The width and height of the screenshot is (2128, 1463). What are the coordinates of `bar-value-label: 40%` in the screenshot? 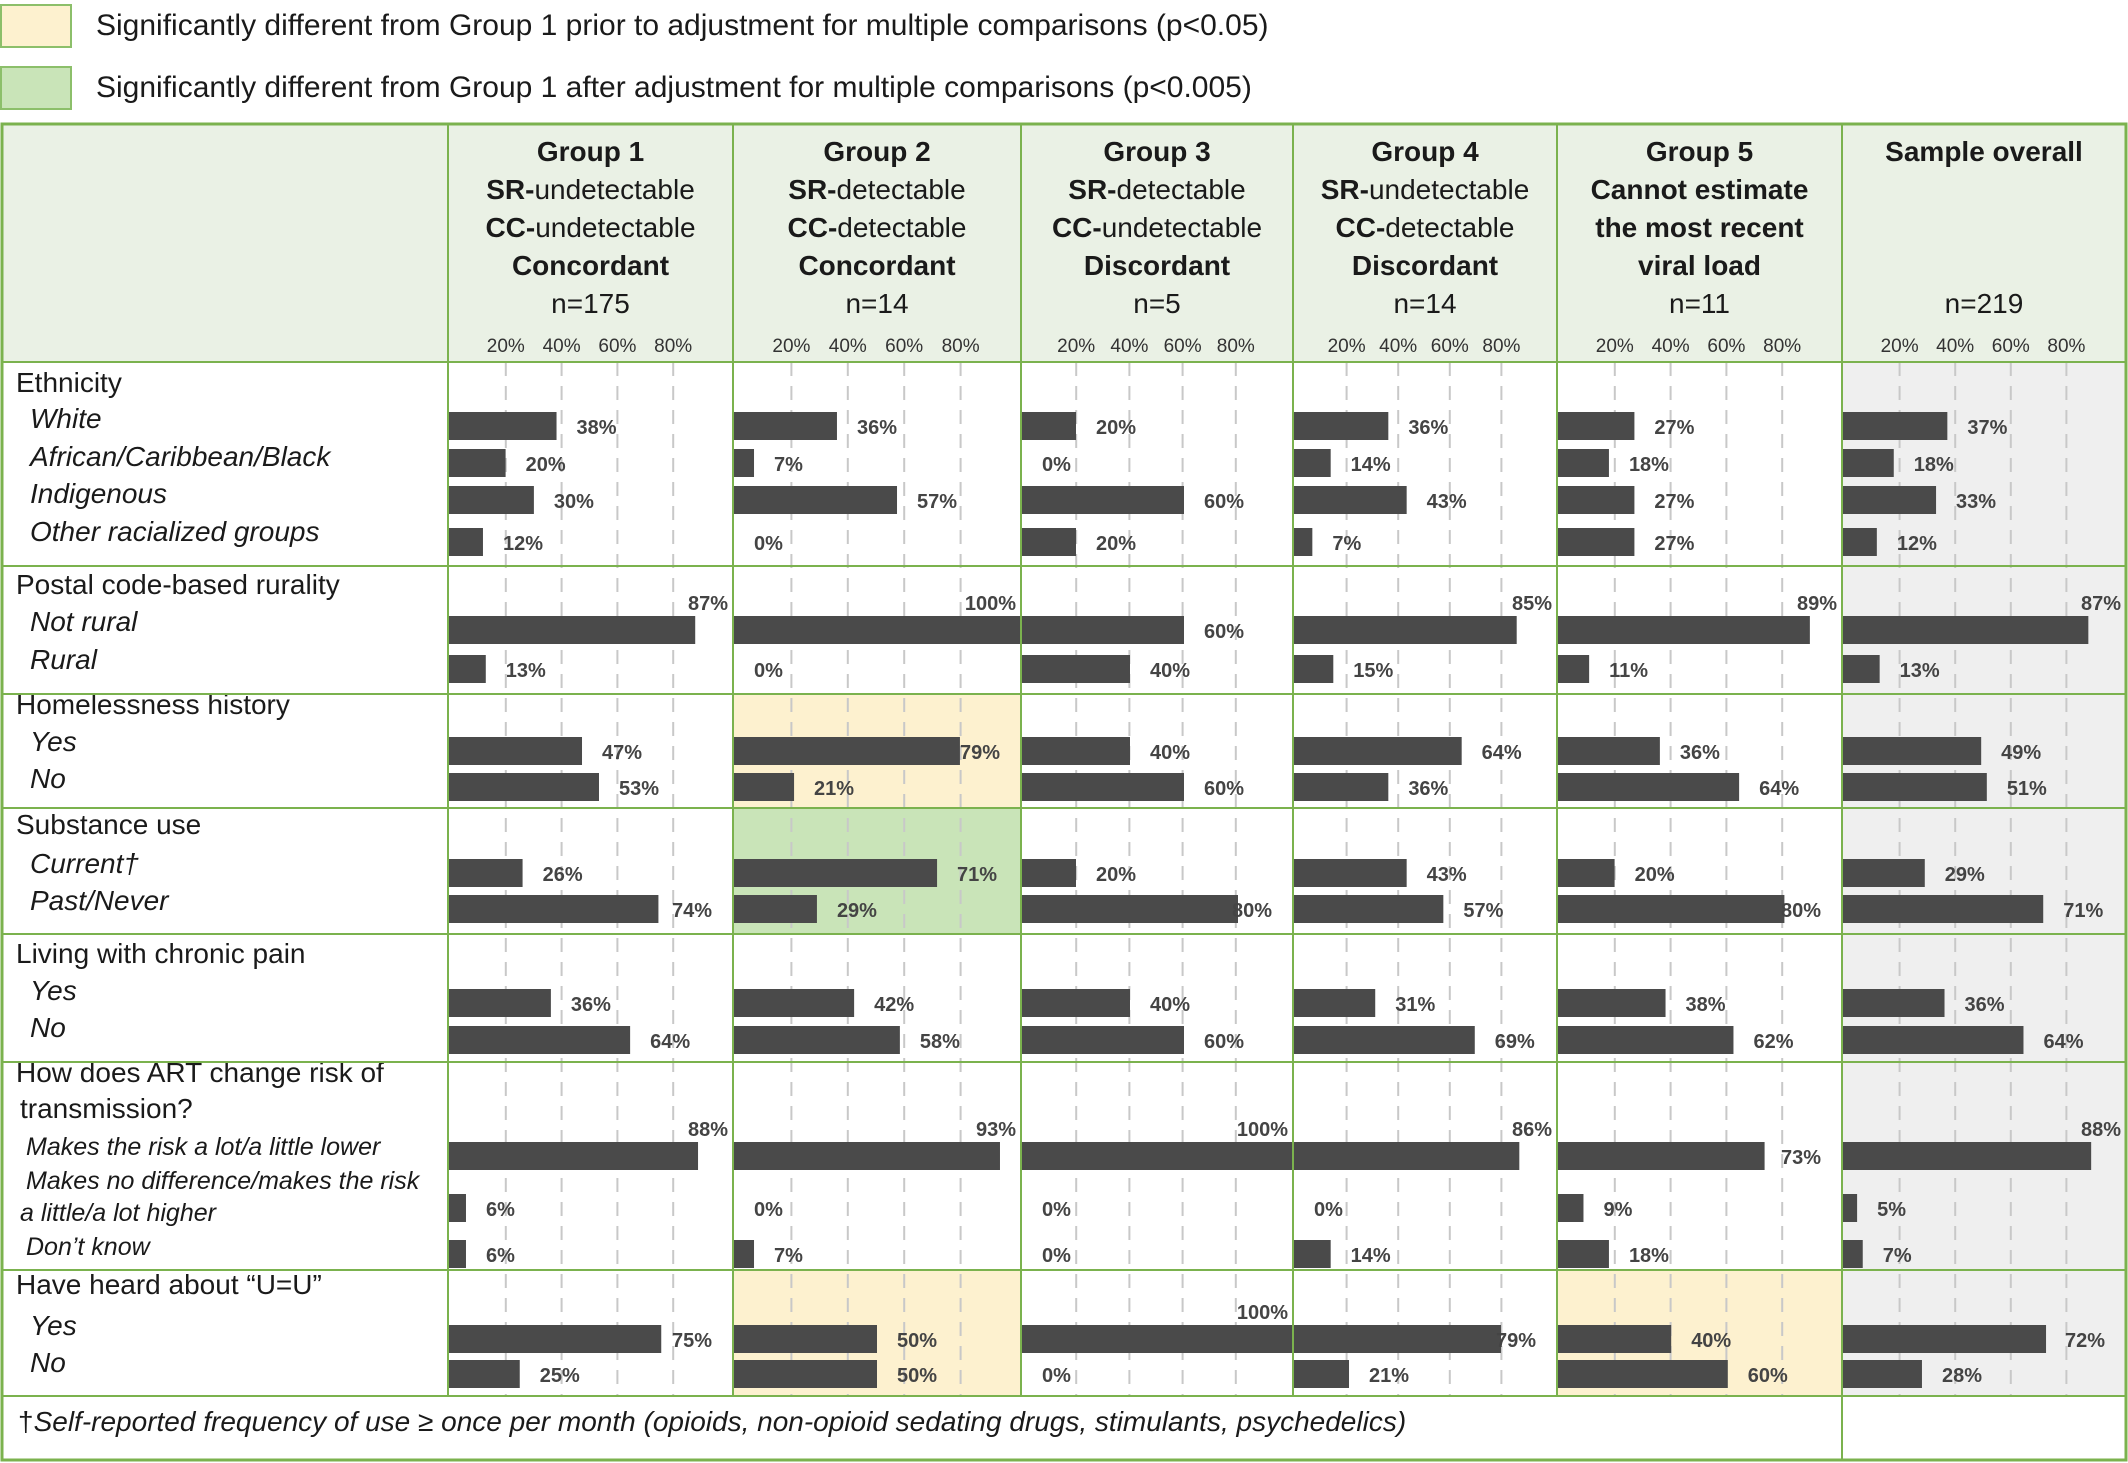 It's located at (1170, 753).